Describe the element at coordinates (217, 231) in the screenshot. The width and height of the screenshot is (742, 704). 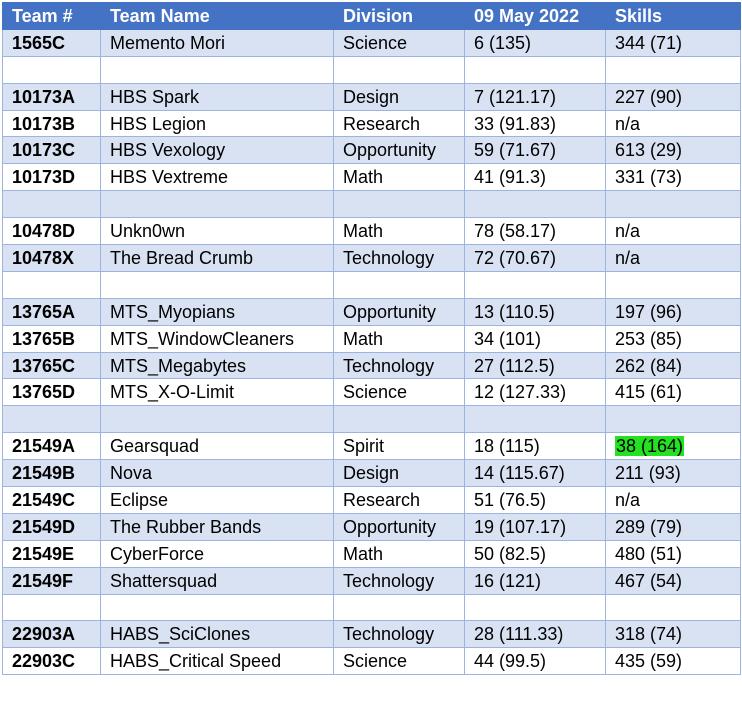
I see `cell-team-name: Unkn0wn` at that location.